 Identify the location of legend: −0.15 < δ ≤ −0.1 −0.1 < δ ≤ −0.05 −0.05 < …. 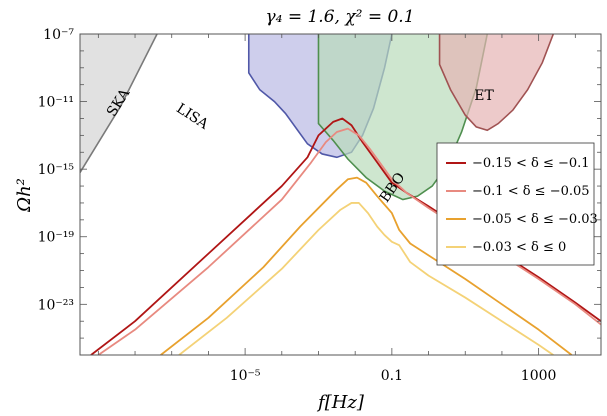
(517, 204).